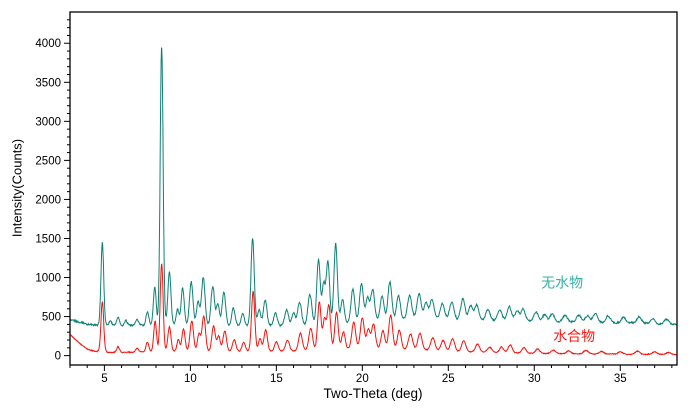 Image resolution: width=700 pixels, height=412 pixels. What do you see at coordinates (48, 83) in the screenshot?
I see `y-tick-label: 3500` at bounding box center [48, 83].